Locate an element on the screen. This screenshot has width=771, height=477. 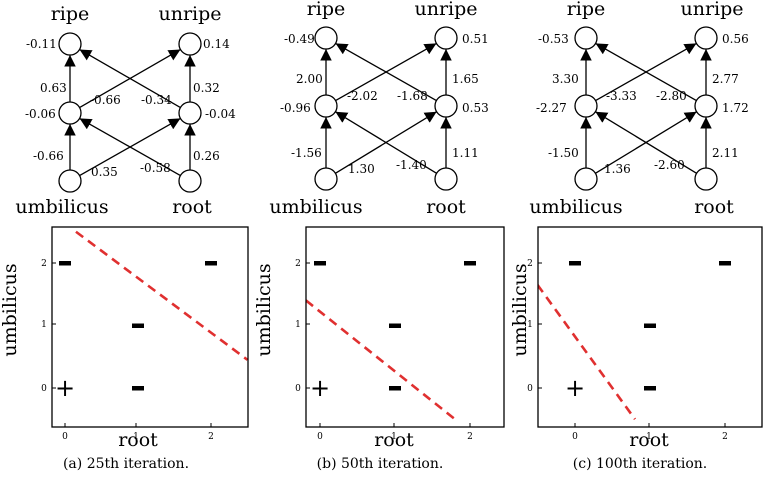
weight-hl-ripe: 0.63 is located at coordinates (53, 88).